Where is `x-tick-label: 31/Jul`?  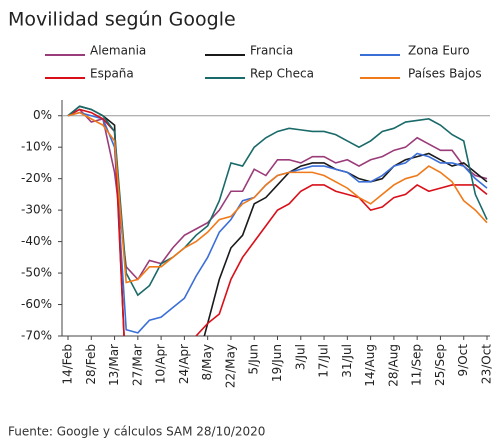 x-tick-label: 31/Jul is located at coordinates (347, 361).